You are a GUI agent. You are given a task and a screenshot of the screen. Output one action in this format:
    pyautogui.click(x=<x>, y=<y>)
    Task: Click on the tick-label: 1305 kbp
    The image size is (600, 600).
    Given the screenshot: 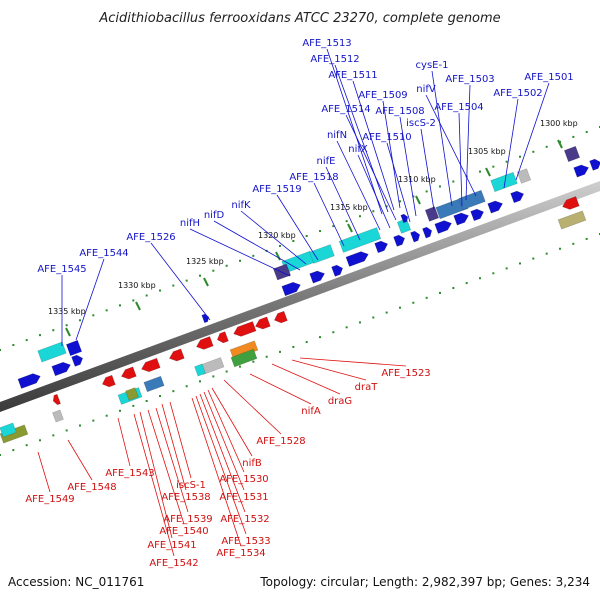 What is the action you would take?
    pyautogui.click(x=487, y=151)
    